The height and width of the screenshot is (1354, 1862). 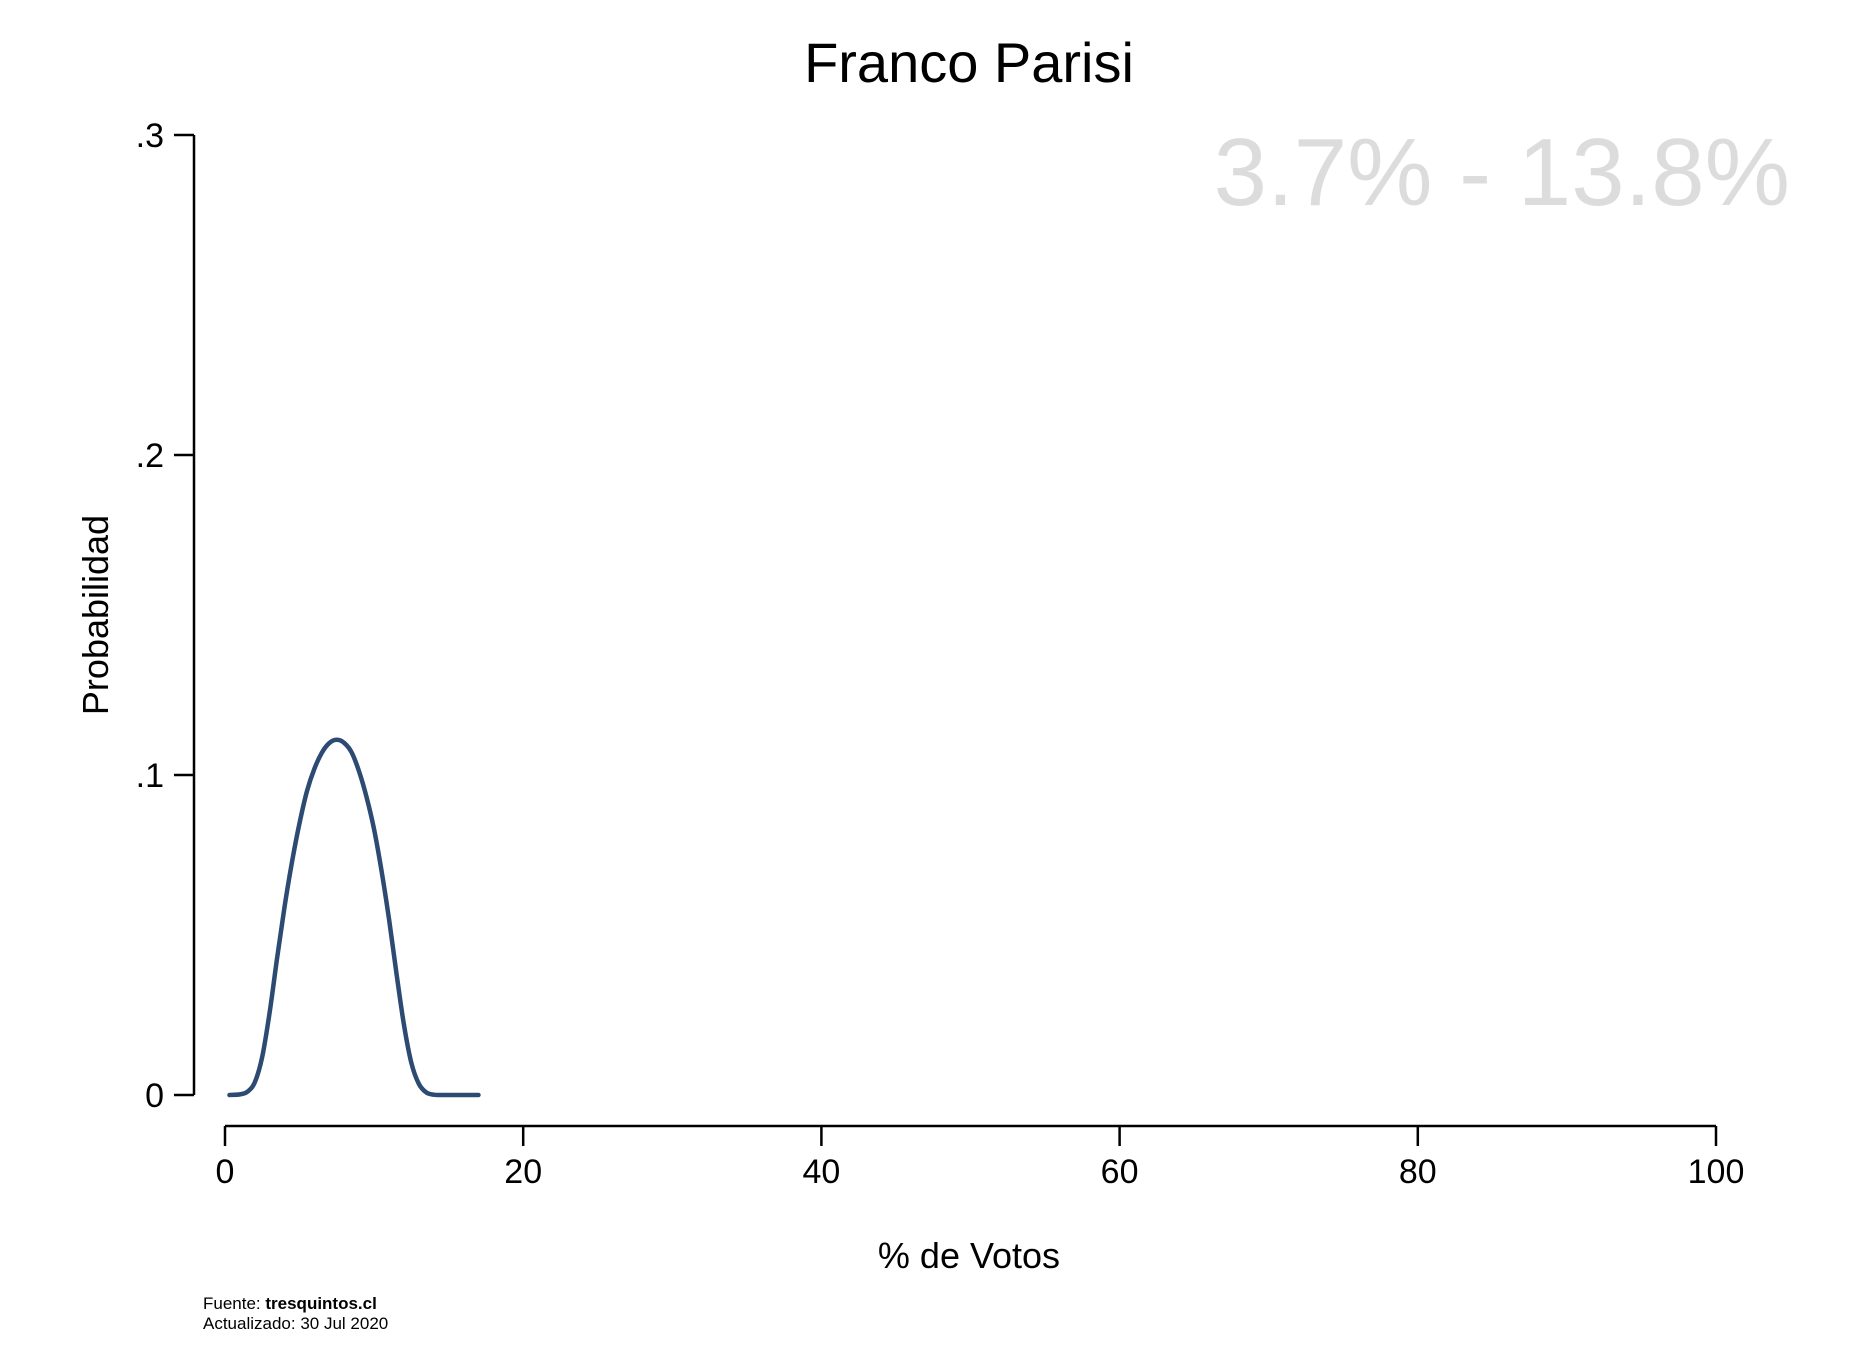 What do you see at coordinates (1502, 172) in the screenshot?
I see `interval-watermark: 3.7% - 13.8%` at bounding box center [1502, 172].